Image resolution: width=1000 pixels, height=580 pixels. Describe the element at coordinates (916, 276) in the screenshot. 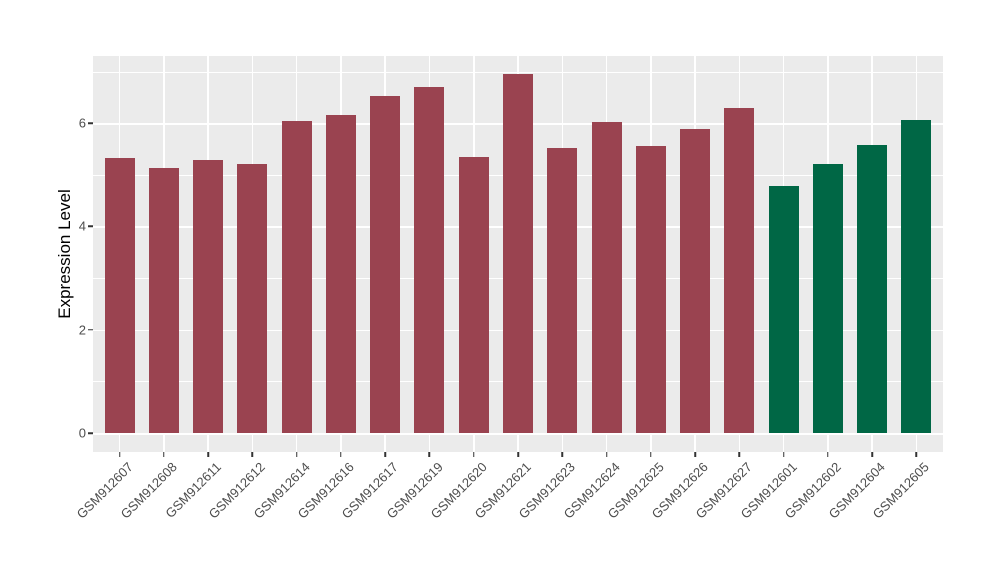

I see `bar-GSM912605` at that location.